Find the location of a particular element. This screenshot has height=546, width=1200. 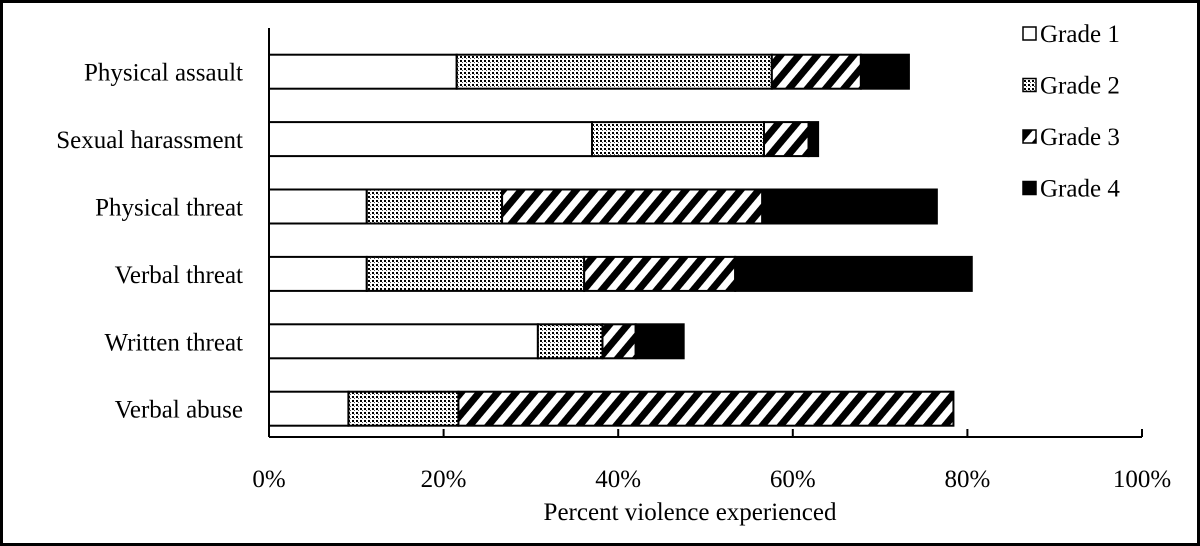

category-label: Sexual harassment is located at coordinates (149, 140).